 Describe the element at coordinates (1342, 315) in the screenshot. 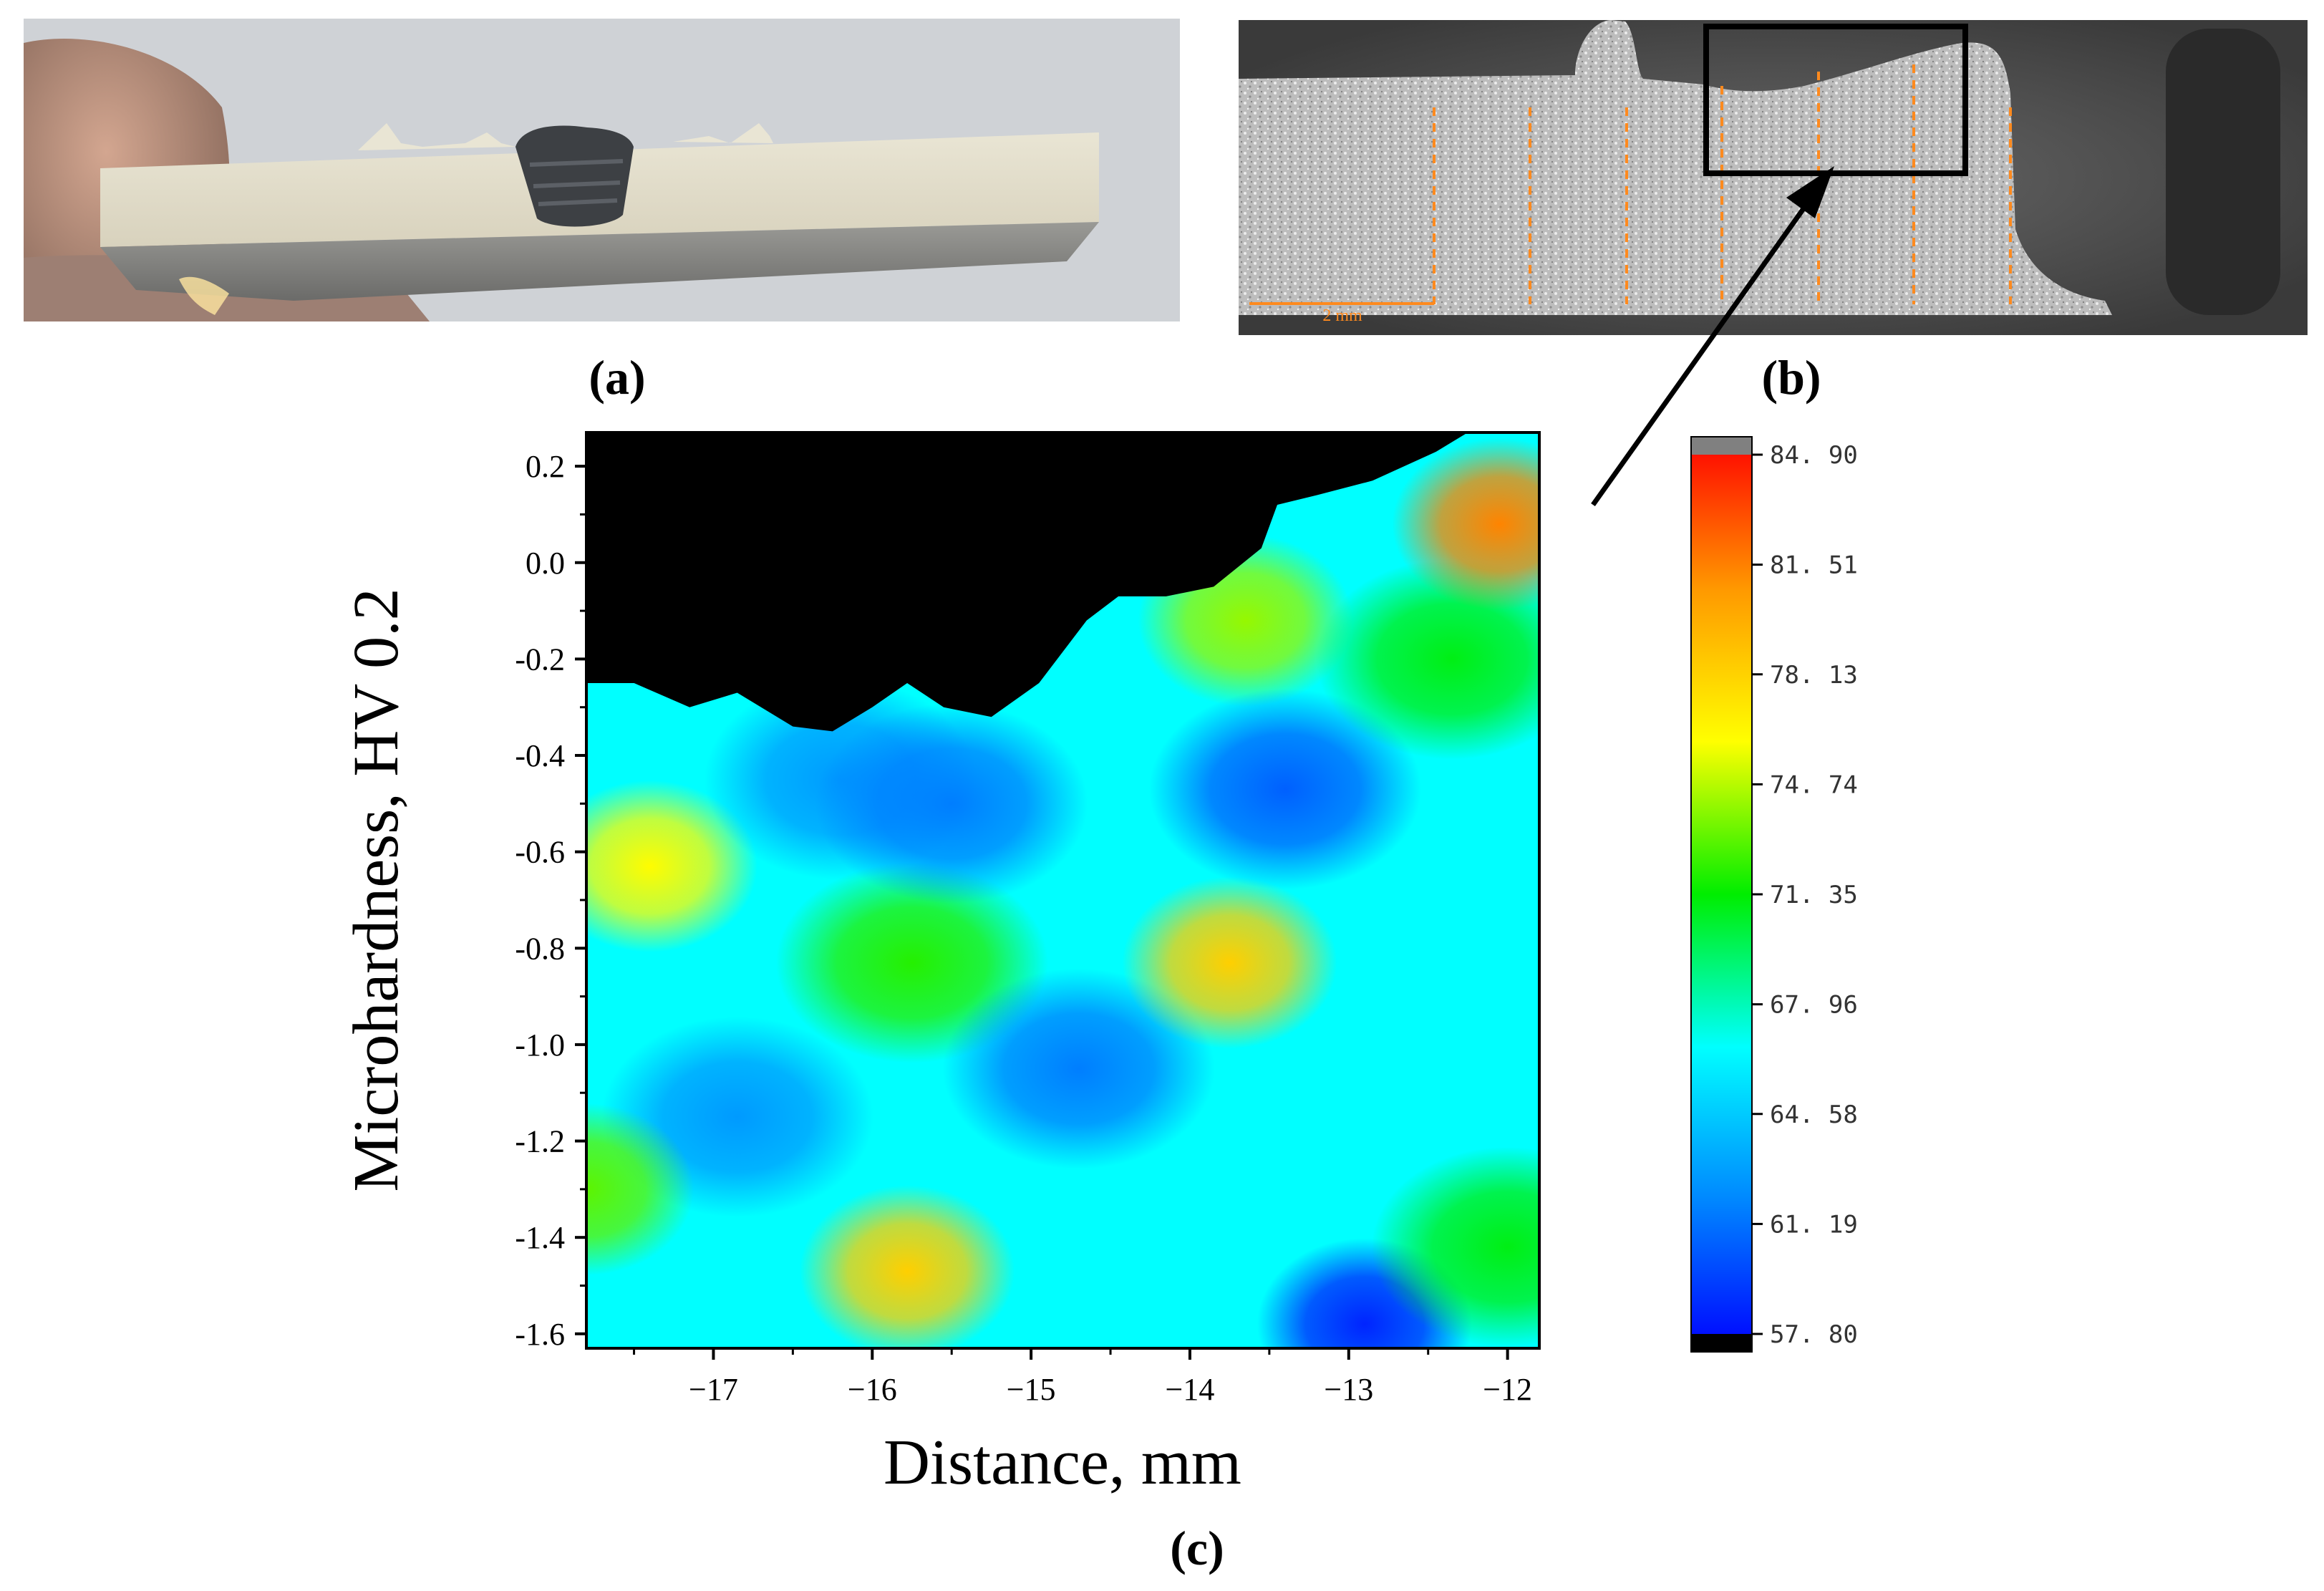

I see `scale-bar-label: 2 mm` at that location.